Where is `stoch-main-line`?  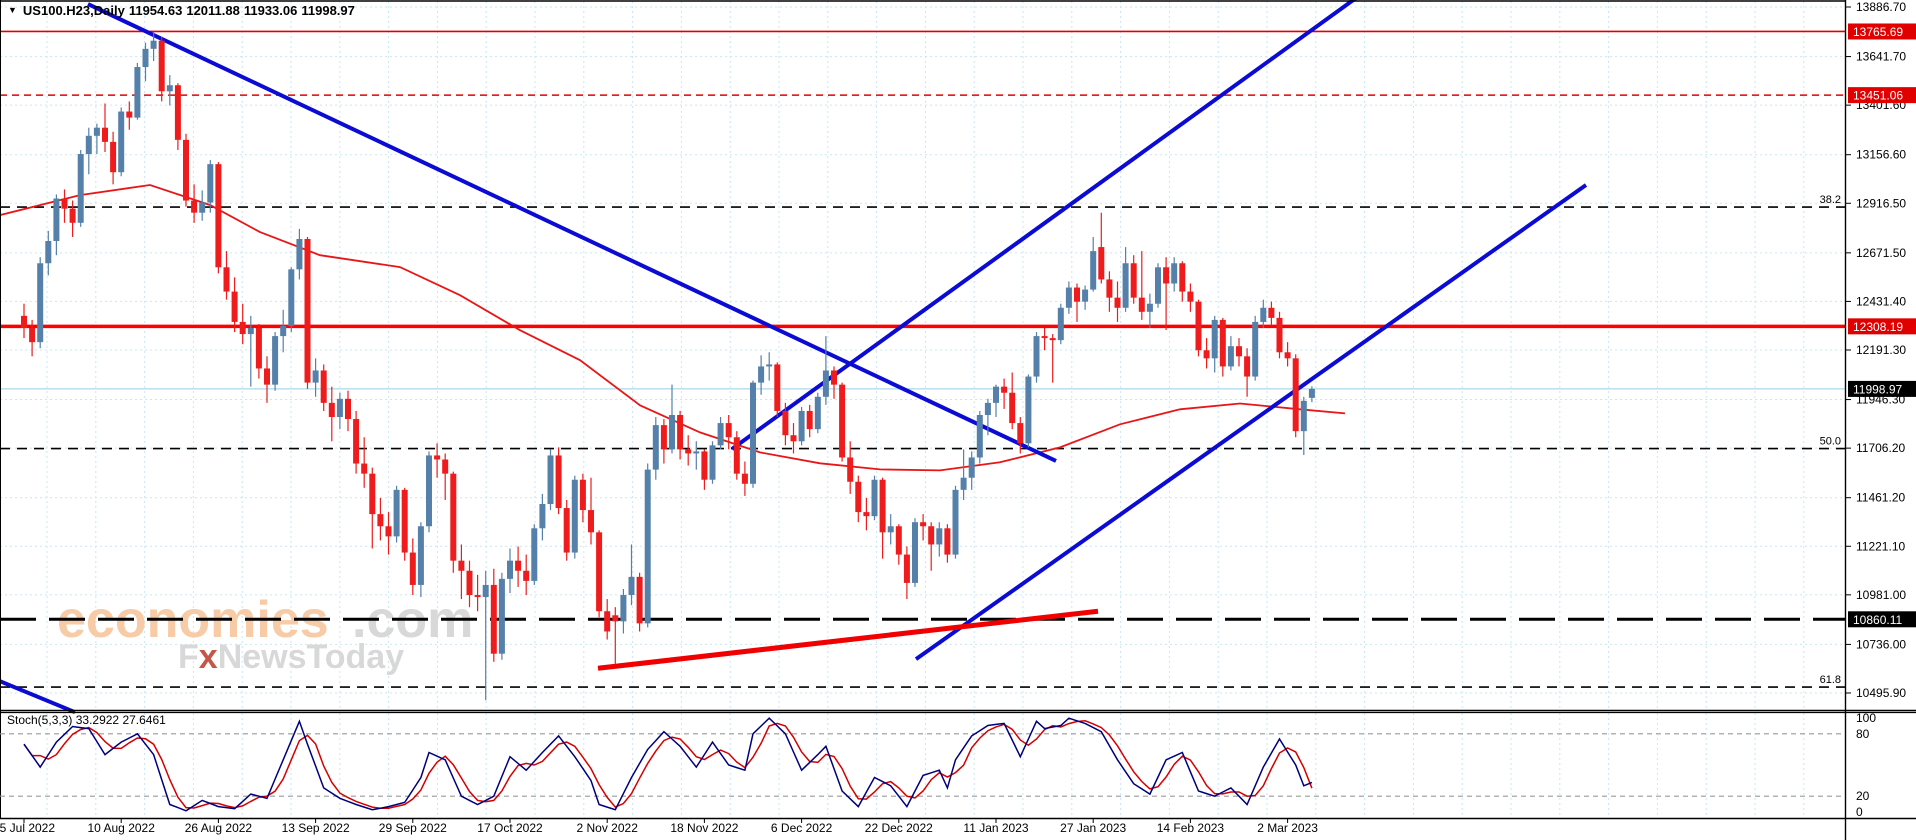 stoch-main-line is located at coordinates (668, 764).